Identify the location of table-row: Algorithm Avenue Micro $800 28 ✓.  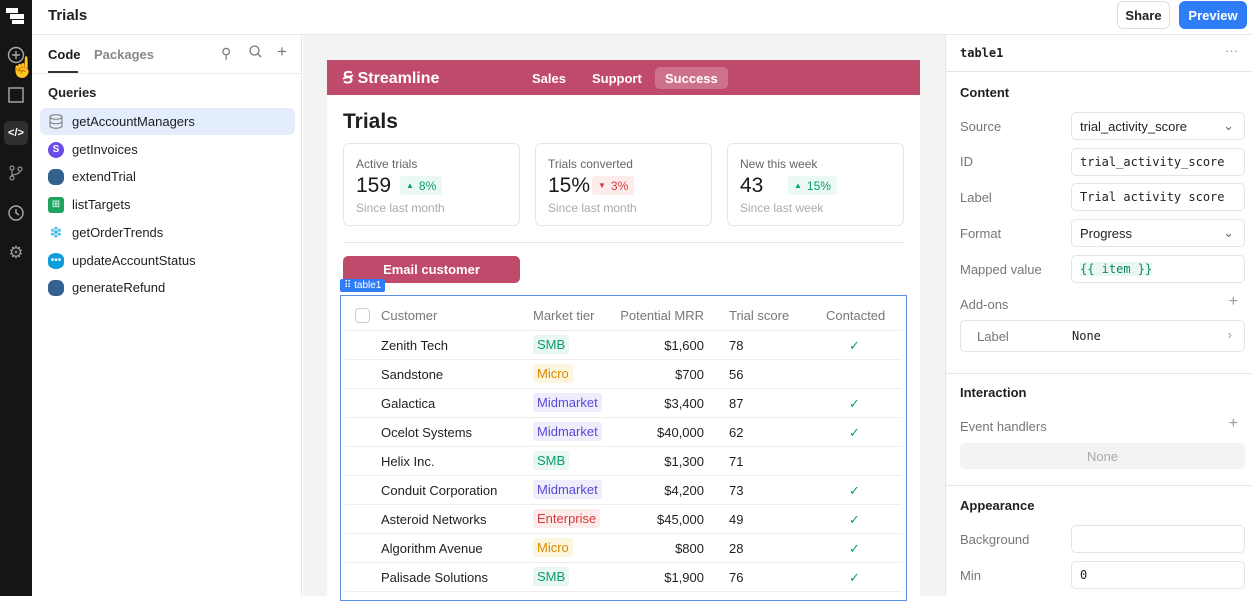
(623, 548).